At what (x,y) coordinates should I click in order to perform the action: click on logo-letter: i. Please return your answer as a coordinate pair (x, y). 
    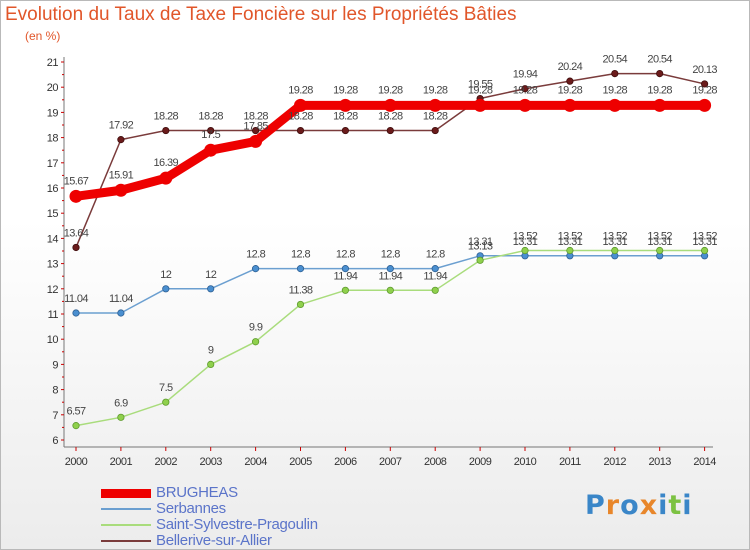
    Looking at the image, I should click on (687, 505).